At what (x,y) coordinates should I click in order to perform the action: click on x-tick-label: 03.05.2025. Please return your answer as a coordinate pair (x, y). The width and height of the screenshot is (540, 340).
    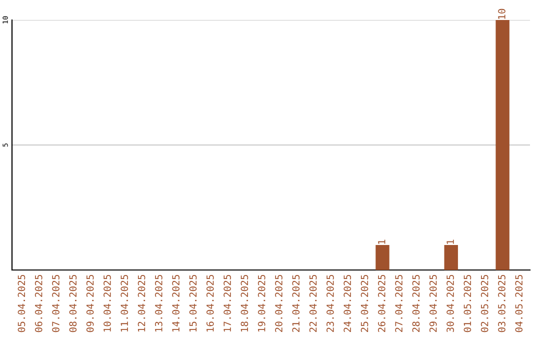
    Looking at the image, I should click on (502, 303).